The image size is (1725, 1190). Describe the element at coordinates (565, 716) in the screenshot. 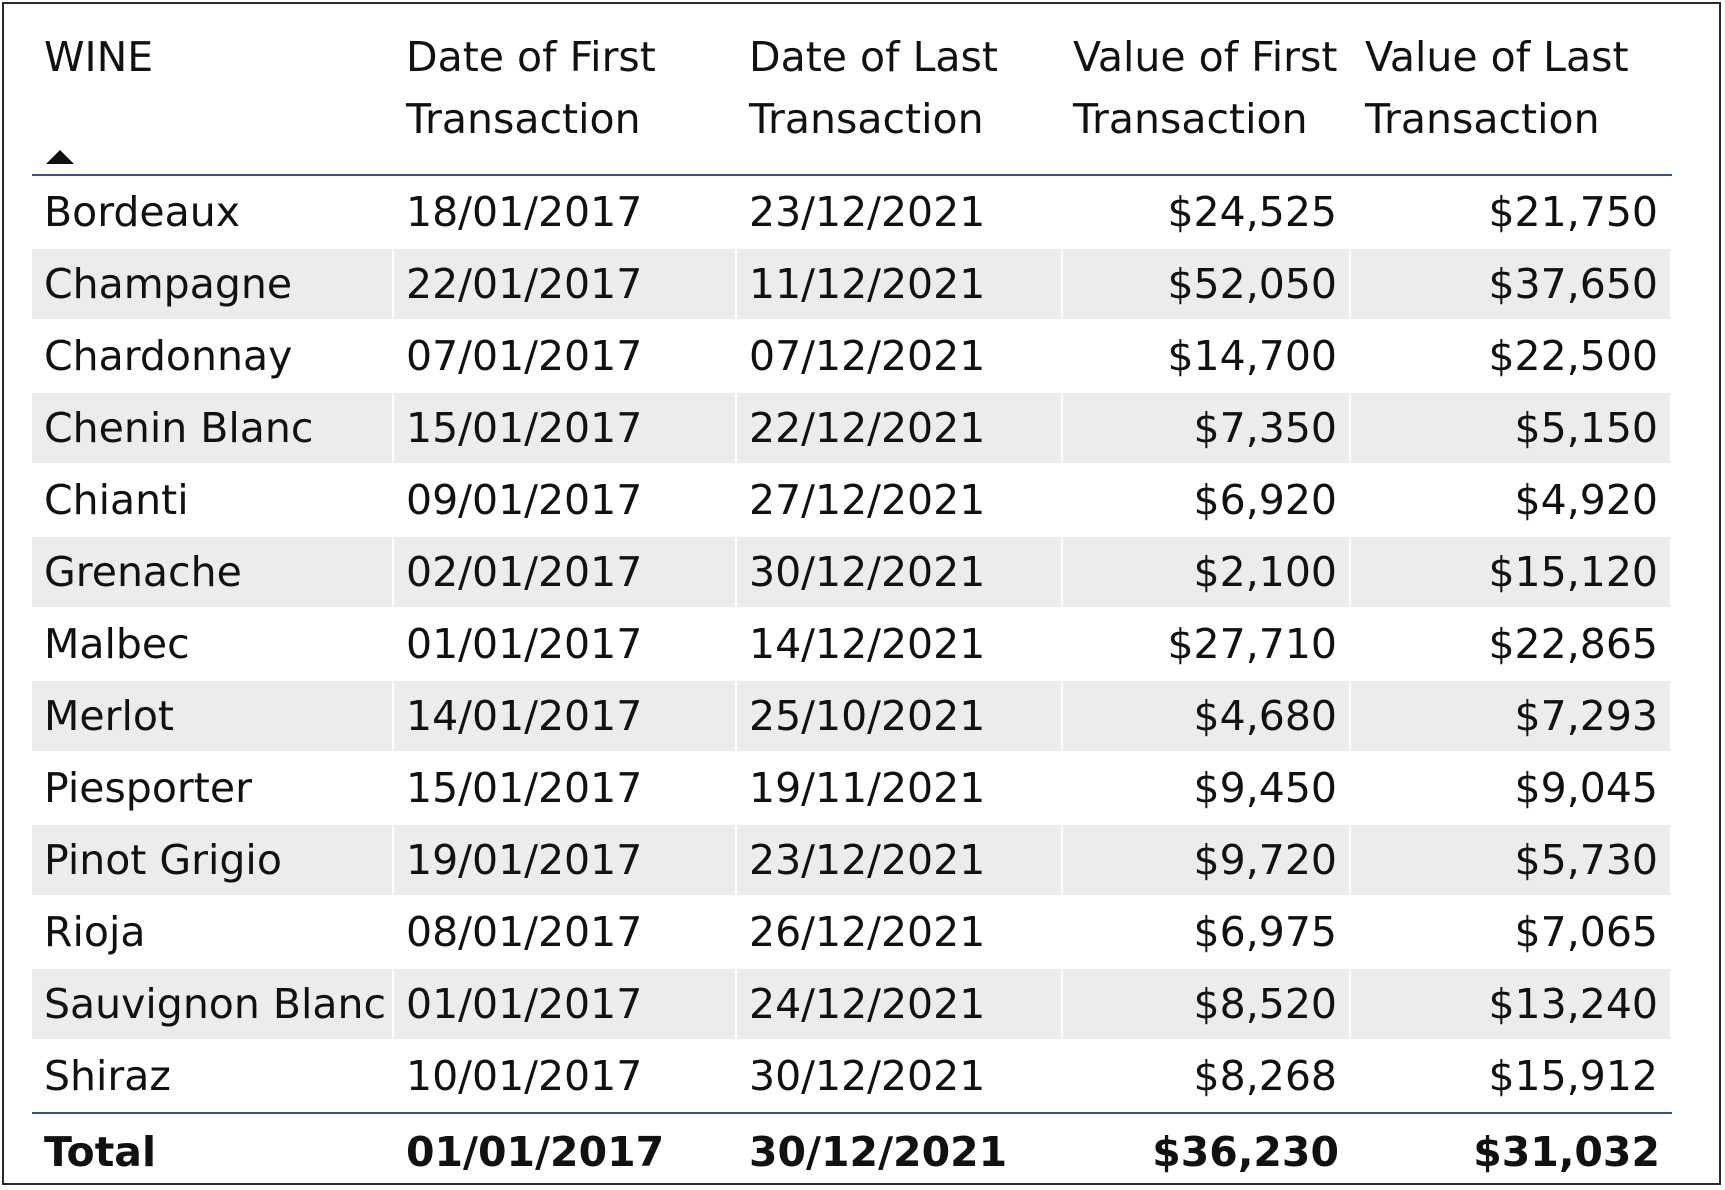

I see `date-first-cell: 14/01/2017` at that location.